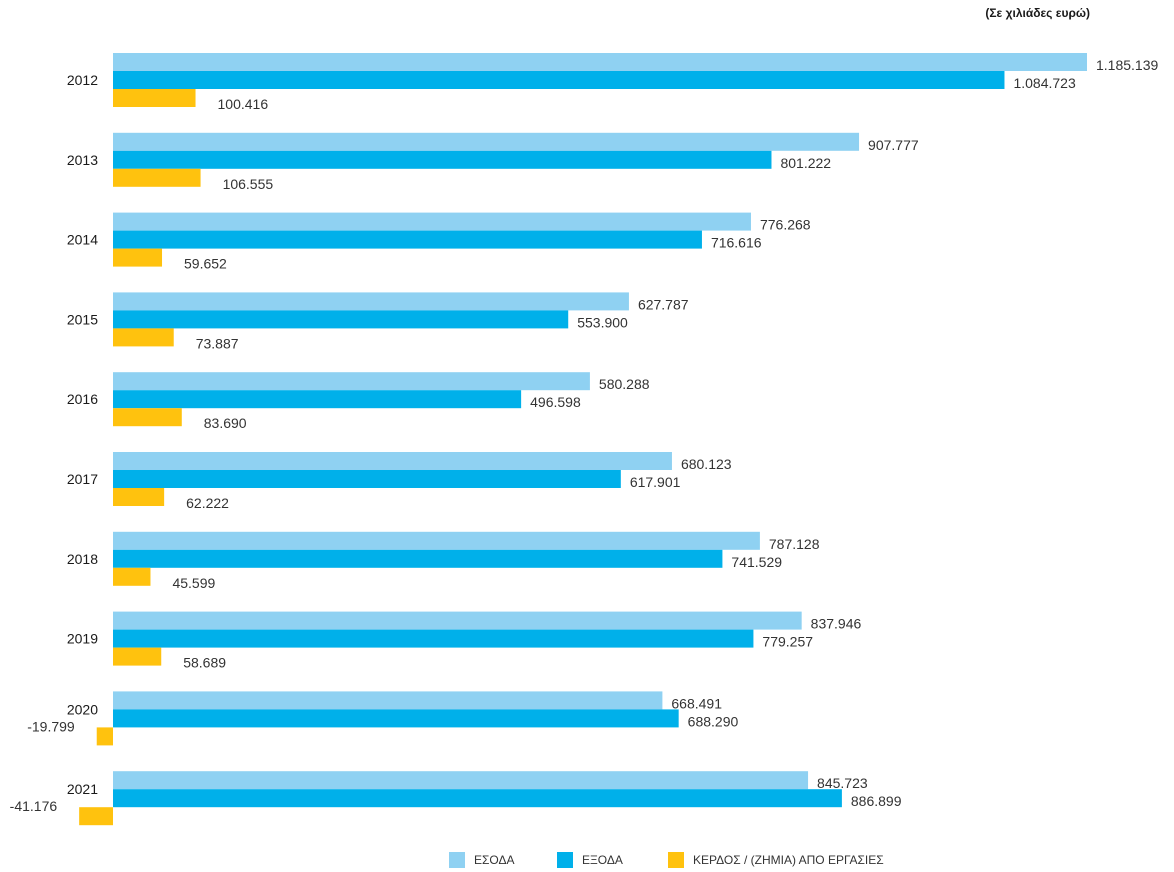  Describe the element at coordinates (805, 163) in the screenshot. I see `data-label-expenses-2013: 801.222` at that location.